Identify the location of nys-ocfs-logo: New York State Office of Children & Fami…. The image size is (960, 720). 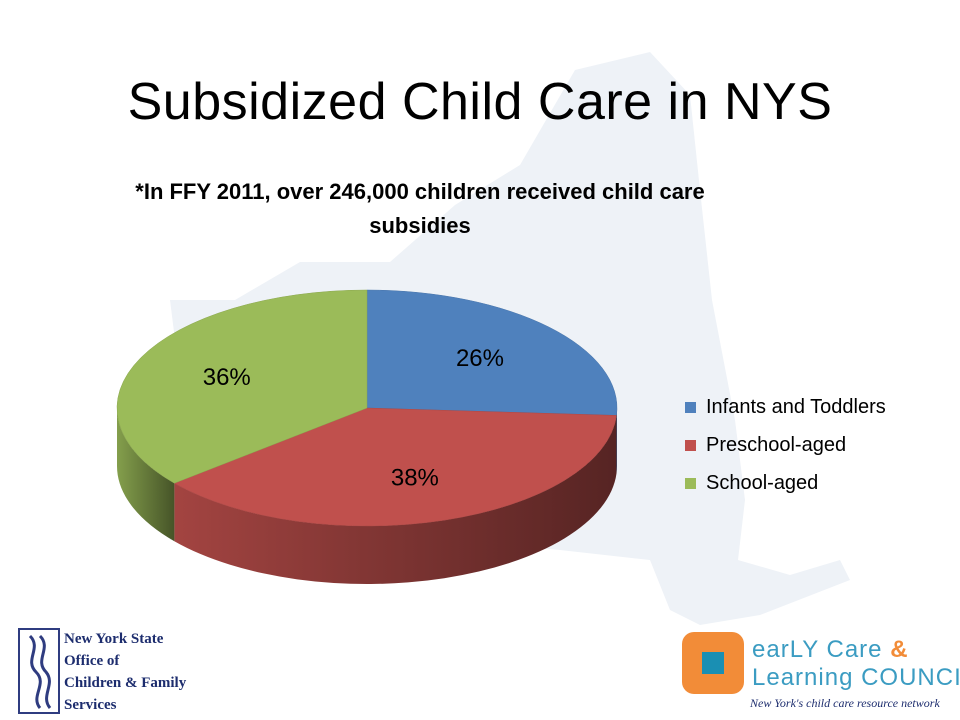
(118, 673).